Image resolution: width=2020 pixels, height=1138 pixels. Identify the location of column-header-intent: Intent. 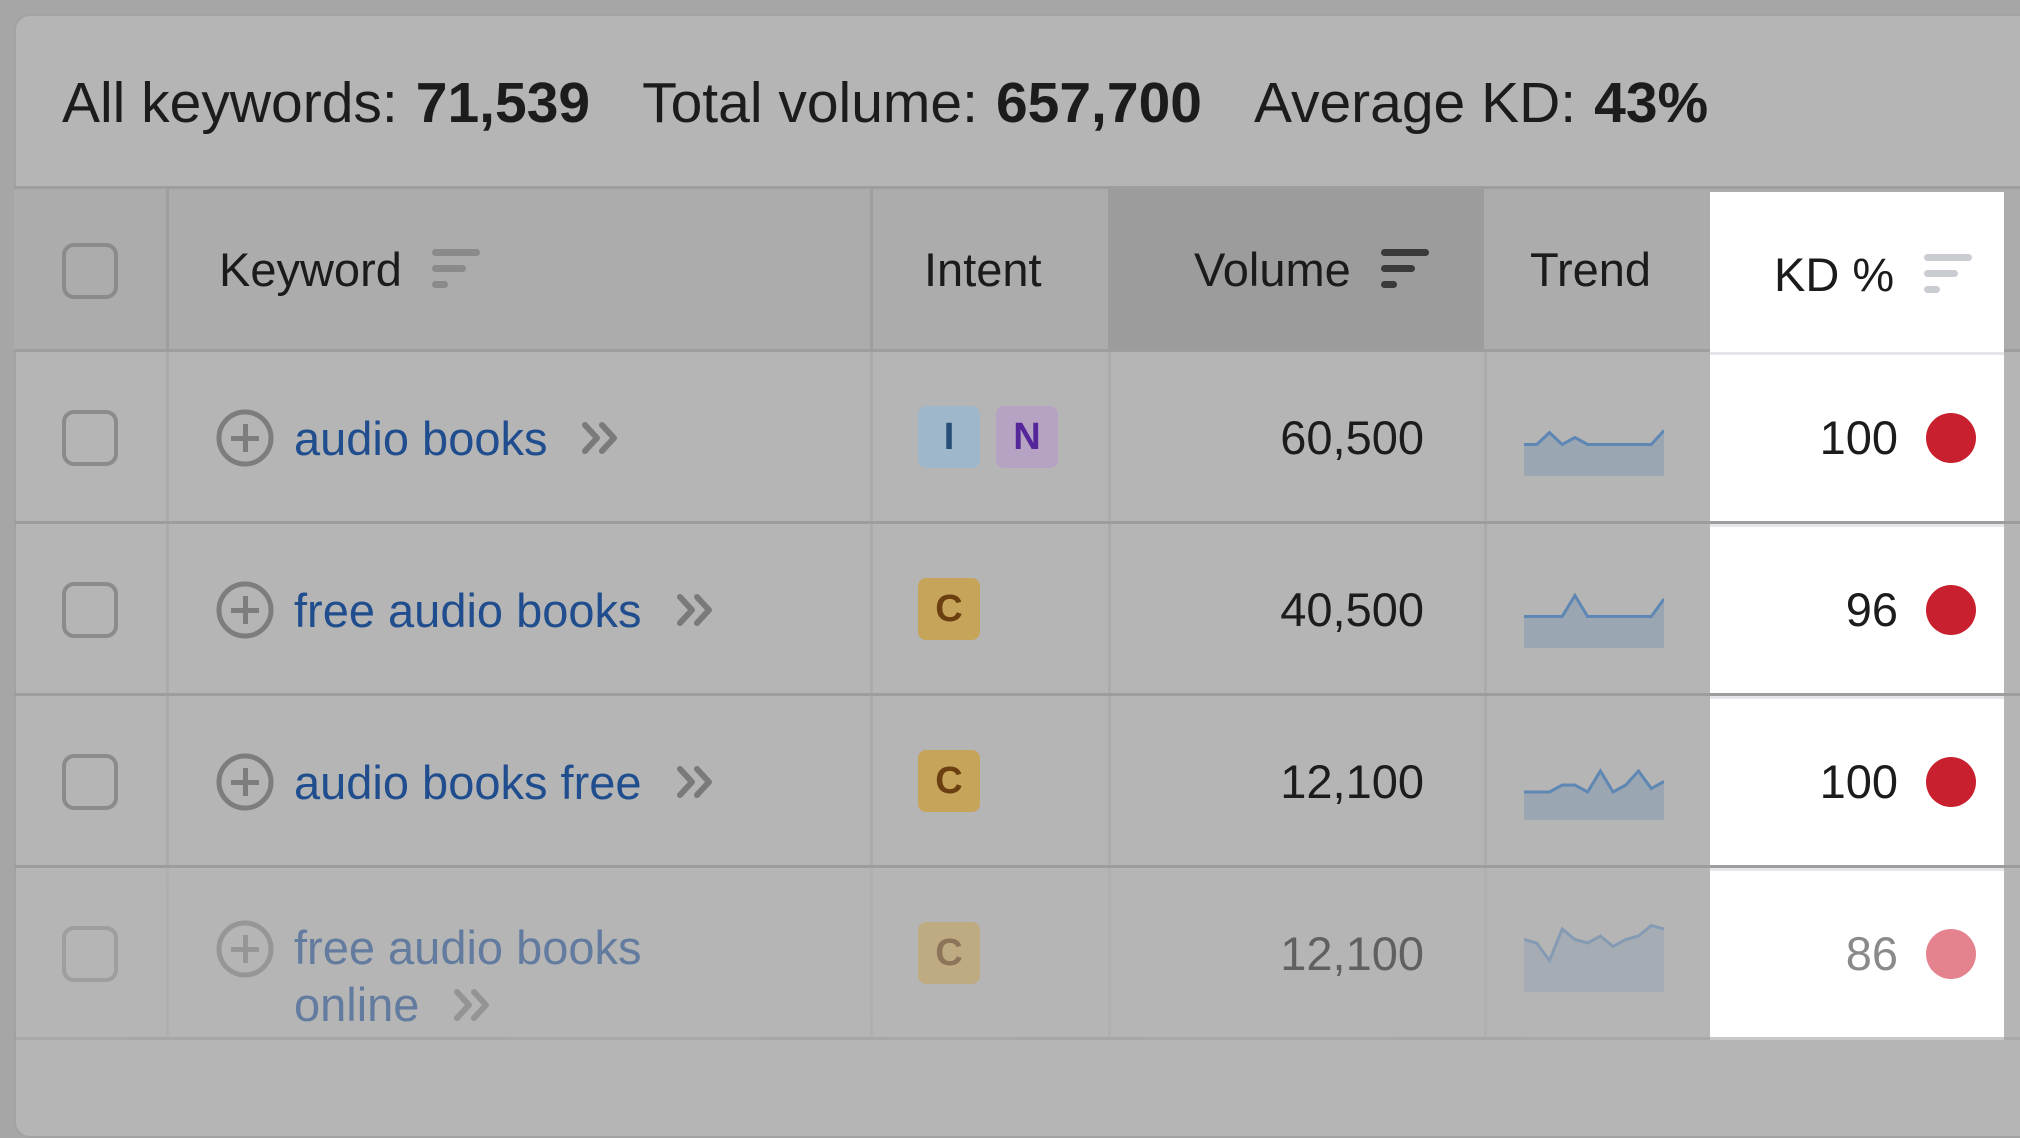
(983, 269).